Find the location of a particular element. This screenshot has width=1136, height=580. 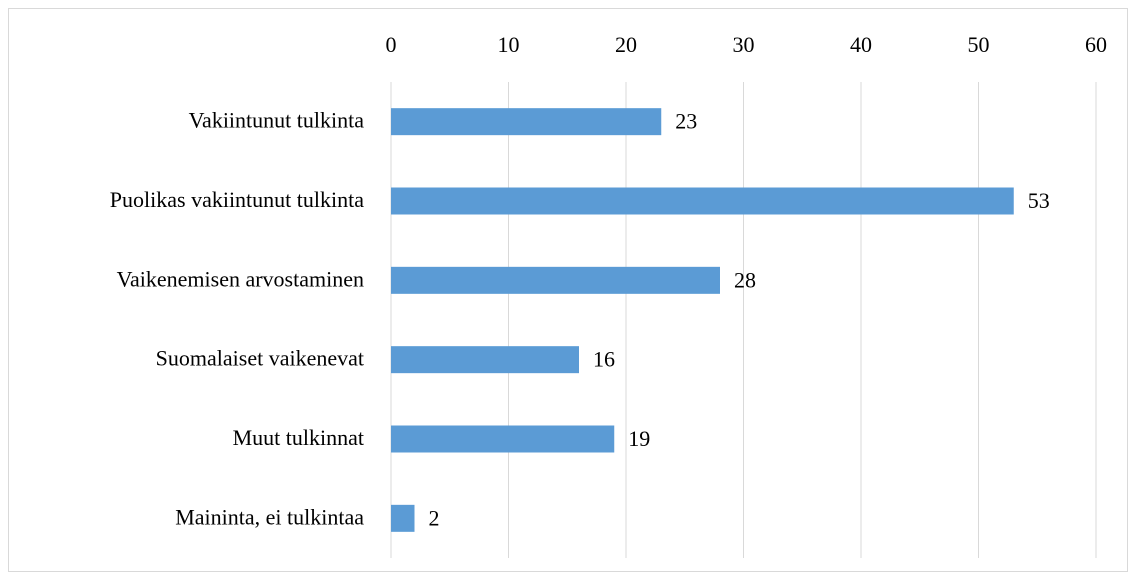

y-tick-label: Muut tulkinnat is located at coordinates (298, 437).